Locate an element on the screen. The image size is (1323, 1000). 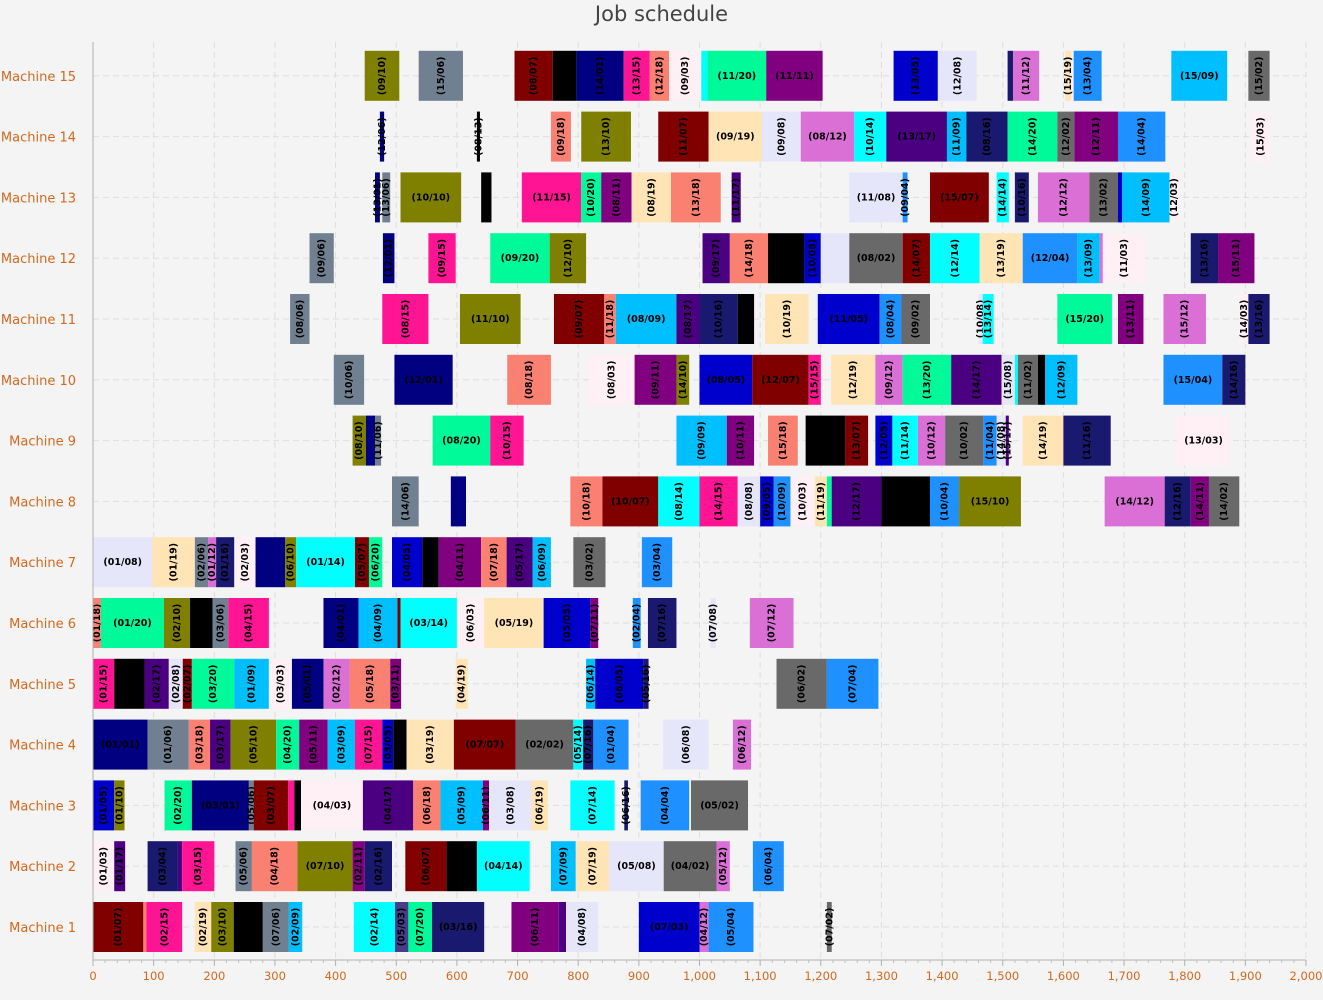
task-label: (08/08) is located at coordinates (749, 501).